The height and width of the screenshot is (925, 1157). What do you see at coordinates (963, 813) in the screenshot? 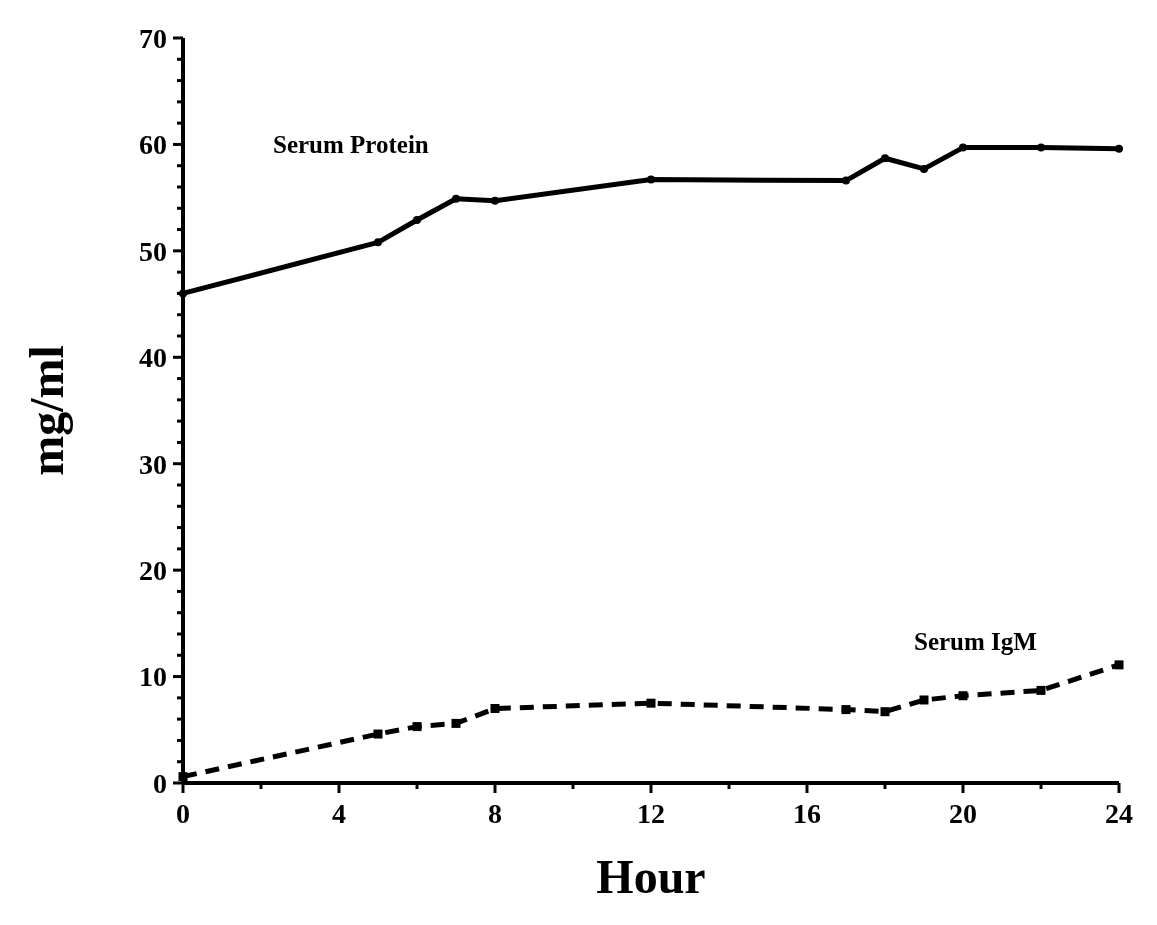
I see `x-tick-label: 20` at bounding box center [963, 813].